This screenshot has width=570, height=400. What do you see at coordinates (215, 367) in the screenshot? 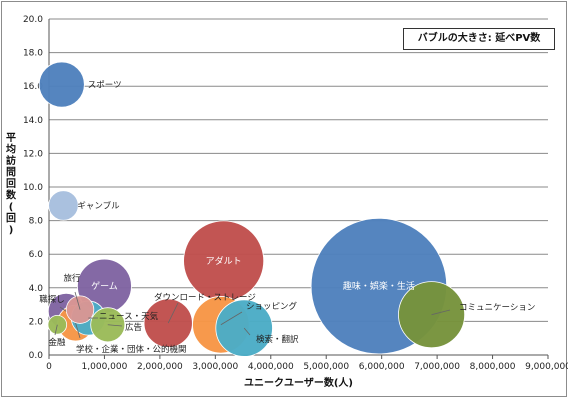
I see `x-tick-label: 3,000,000` at bounding box center [215, 367].